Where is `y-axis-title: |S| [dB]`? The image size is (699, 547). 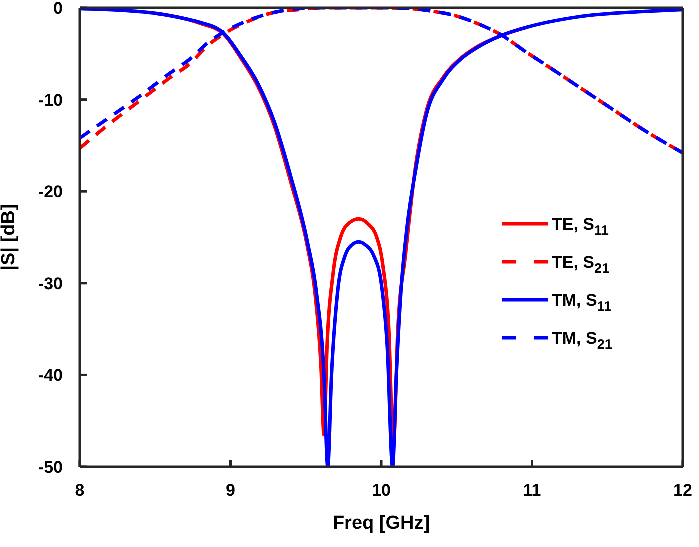
y-axis-title: |S| [dB] is located at coordinates (10, 237).